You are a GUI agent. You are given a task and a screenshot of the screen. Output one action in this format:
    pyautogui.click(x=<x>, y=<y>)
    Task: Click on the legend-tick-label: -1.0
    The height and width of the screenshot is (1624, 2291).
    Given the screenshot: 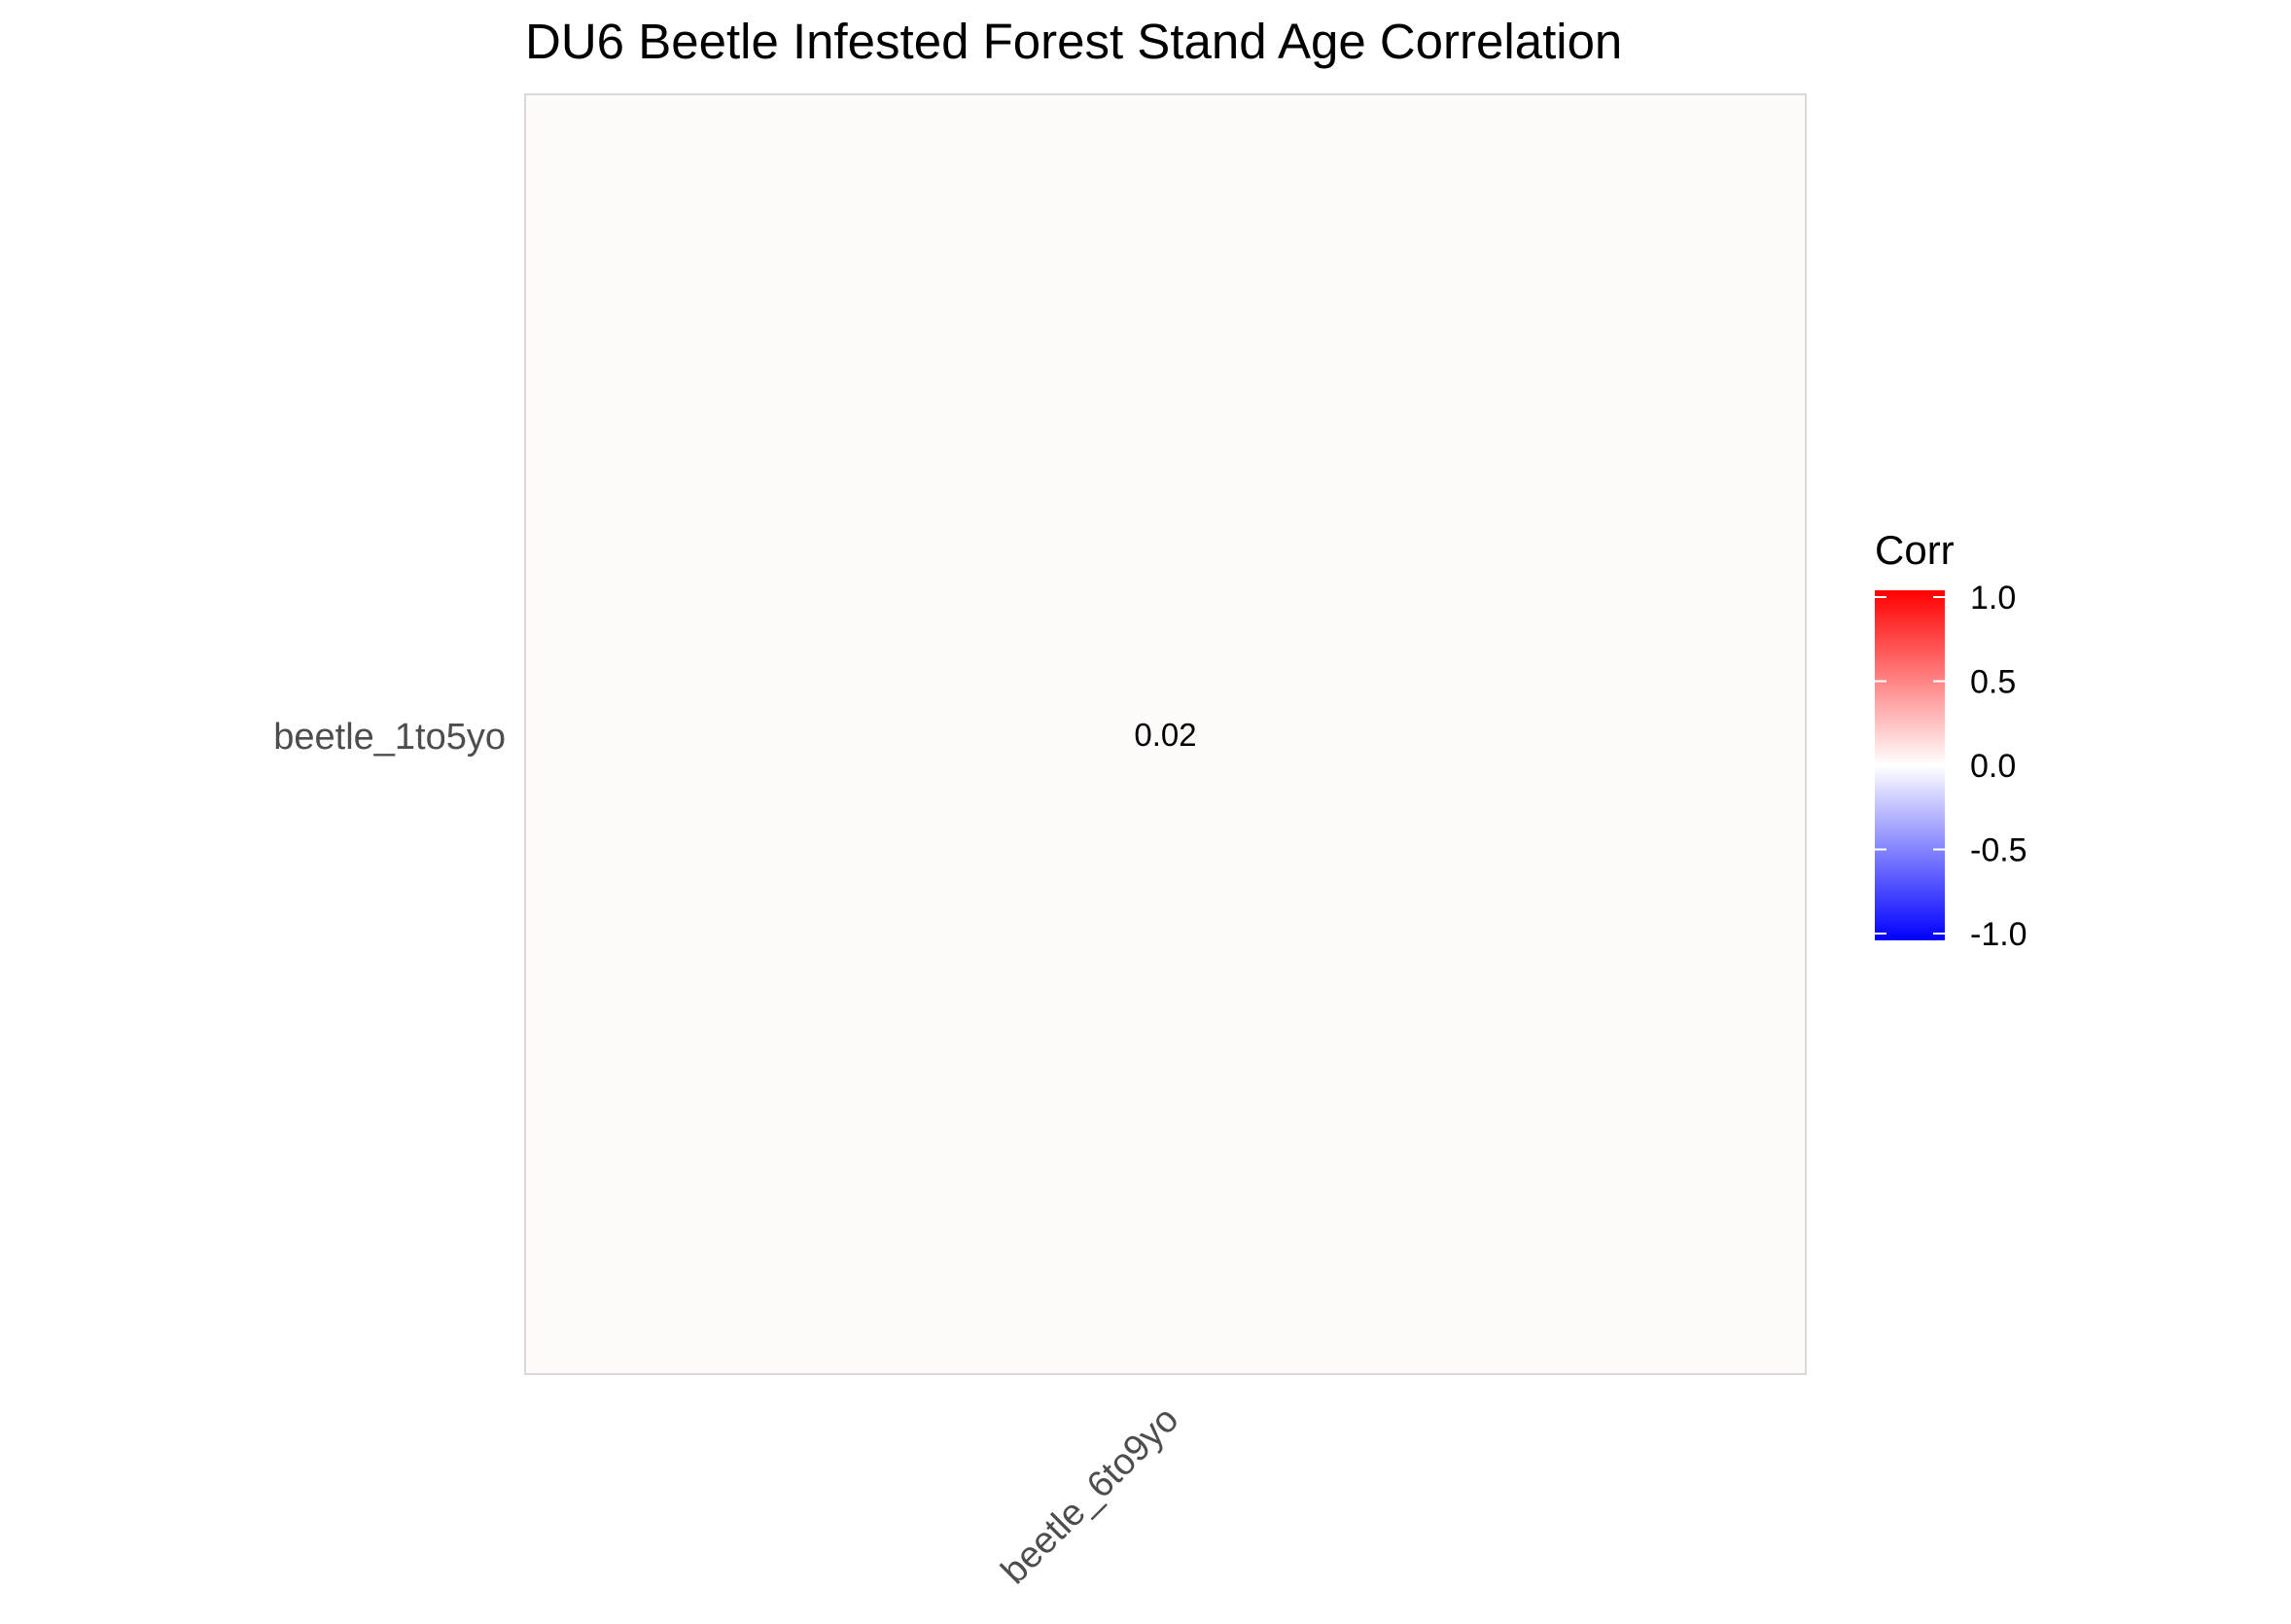 What is the action you would take?
    pyautogui.click(x=1998, y=934)
    